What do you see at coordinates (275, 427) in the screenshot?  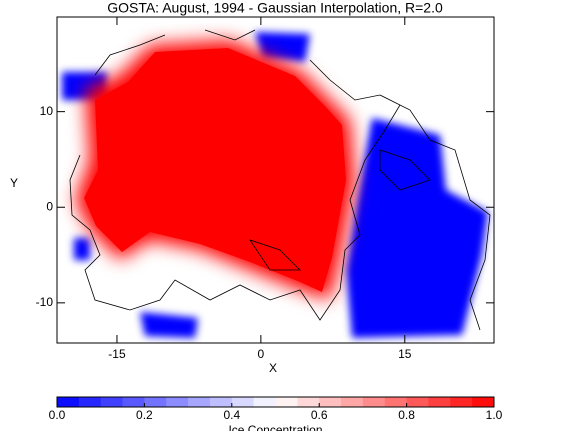 I see `colorbar-label: Ice Concentration` at bounding box center [275, 427].